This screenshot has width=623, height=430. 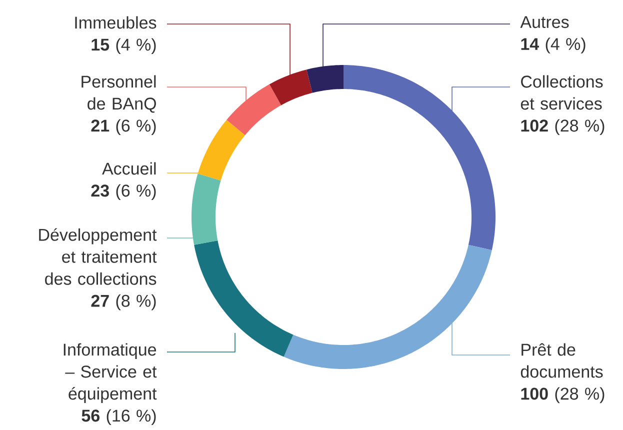 I want to click on slice-label: Accueil, so click(x=129, y=168).